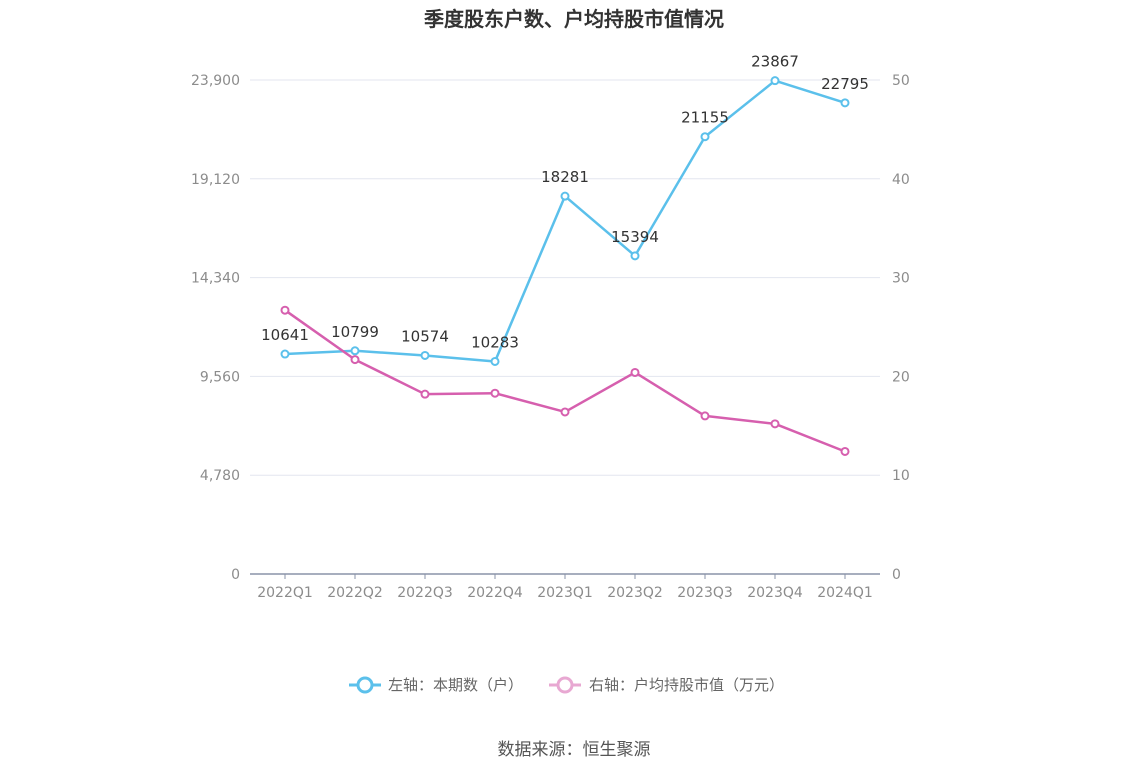 The image size is (1148, 776). What do you see at coordinates (215, 279) in the screenshot?
I see `left-tick-label: 14,340` at bounding box center [215, 279].